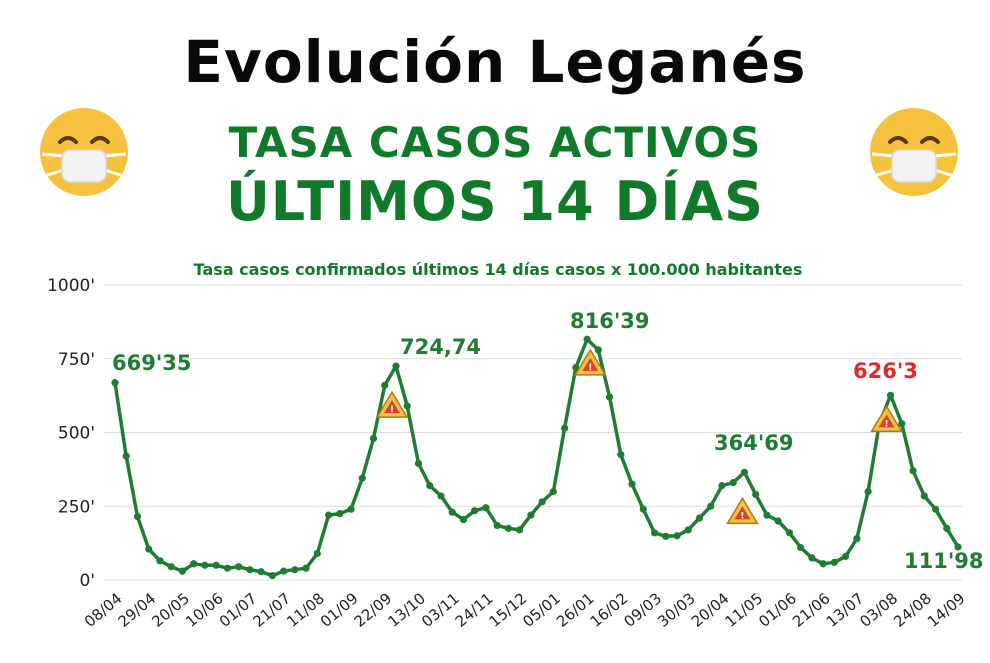 The width and height of the screenshot is (990, 663). I want to click on y-tick-label: 750', so click(76, 360).